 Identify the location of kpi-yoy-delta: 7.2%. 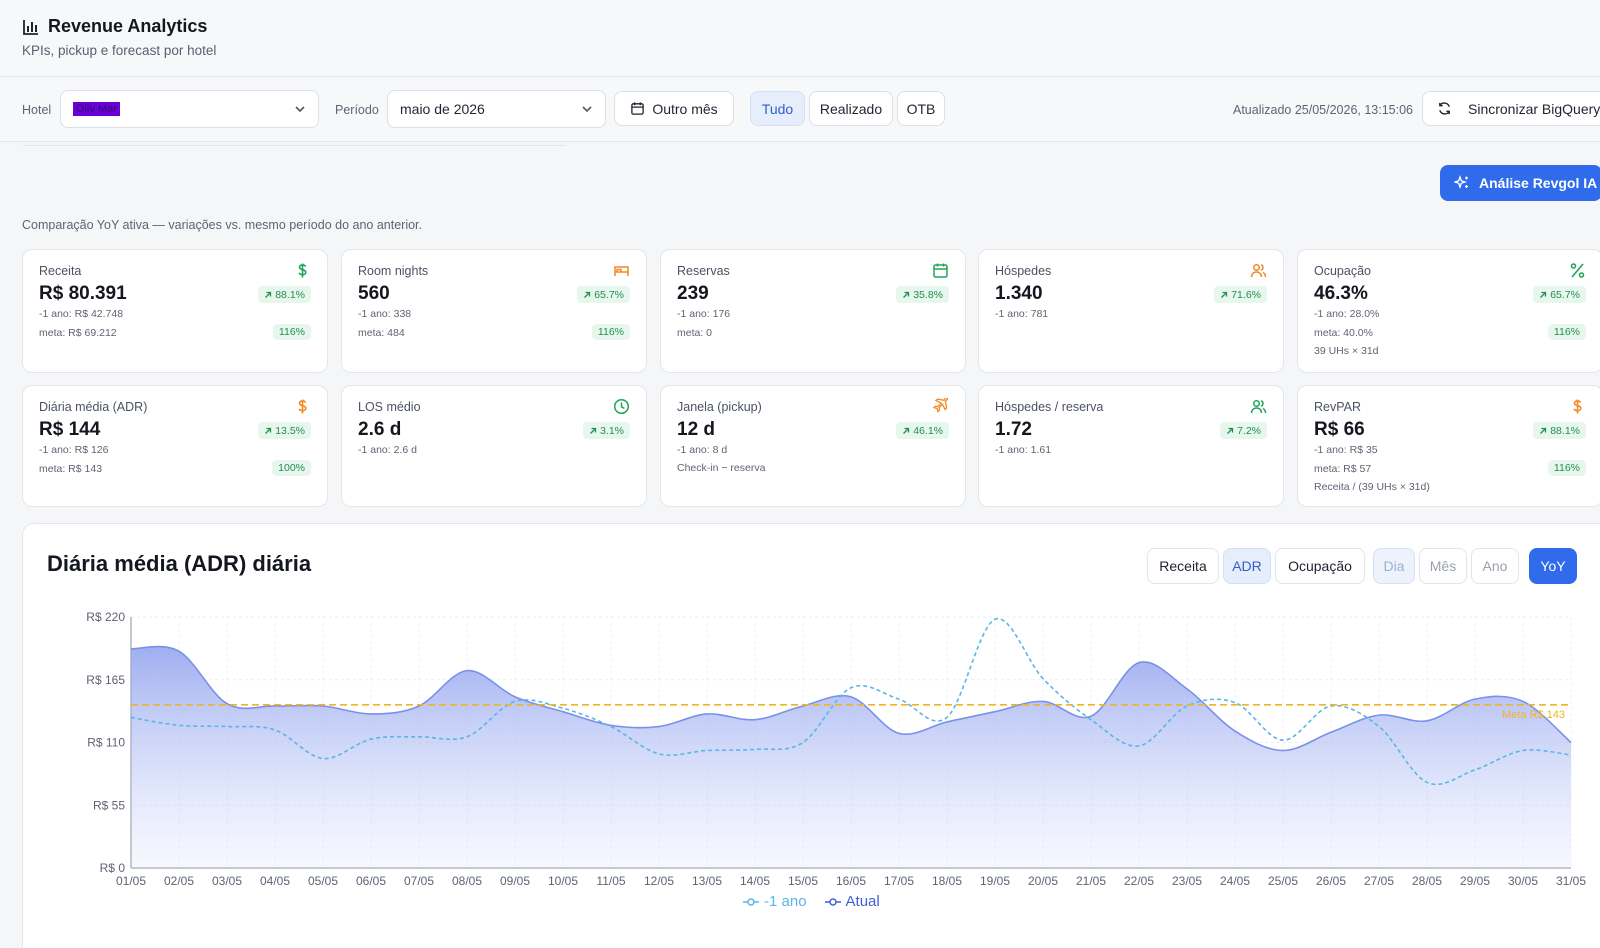
(1243, 430).